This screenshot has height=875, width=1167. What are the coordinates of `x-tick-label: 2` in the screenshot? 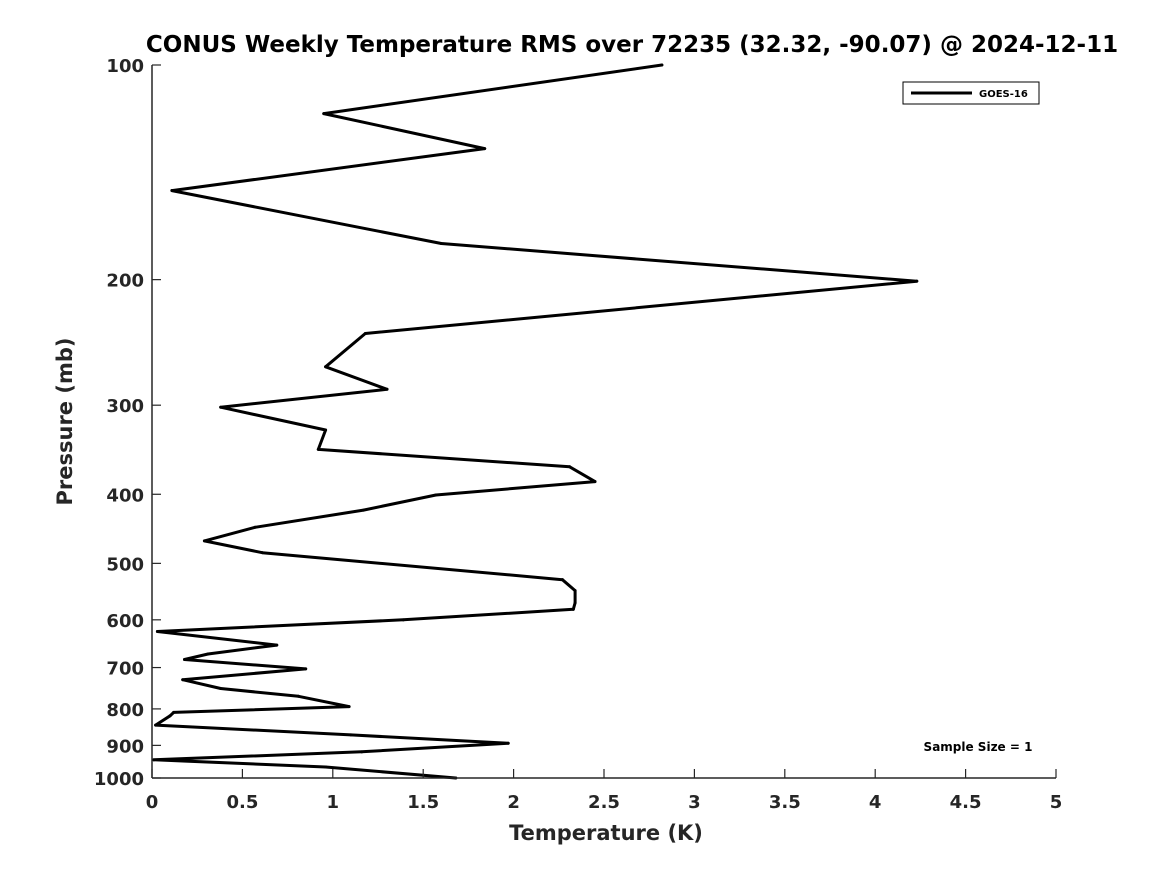 It's located at (513, 802).